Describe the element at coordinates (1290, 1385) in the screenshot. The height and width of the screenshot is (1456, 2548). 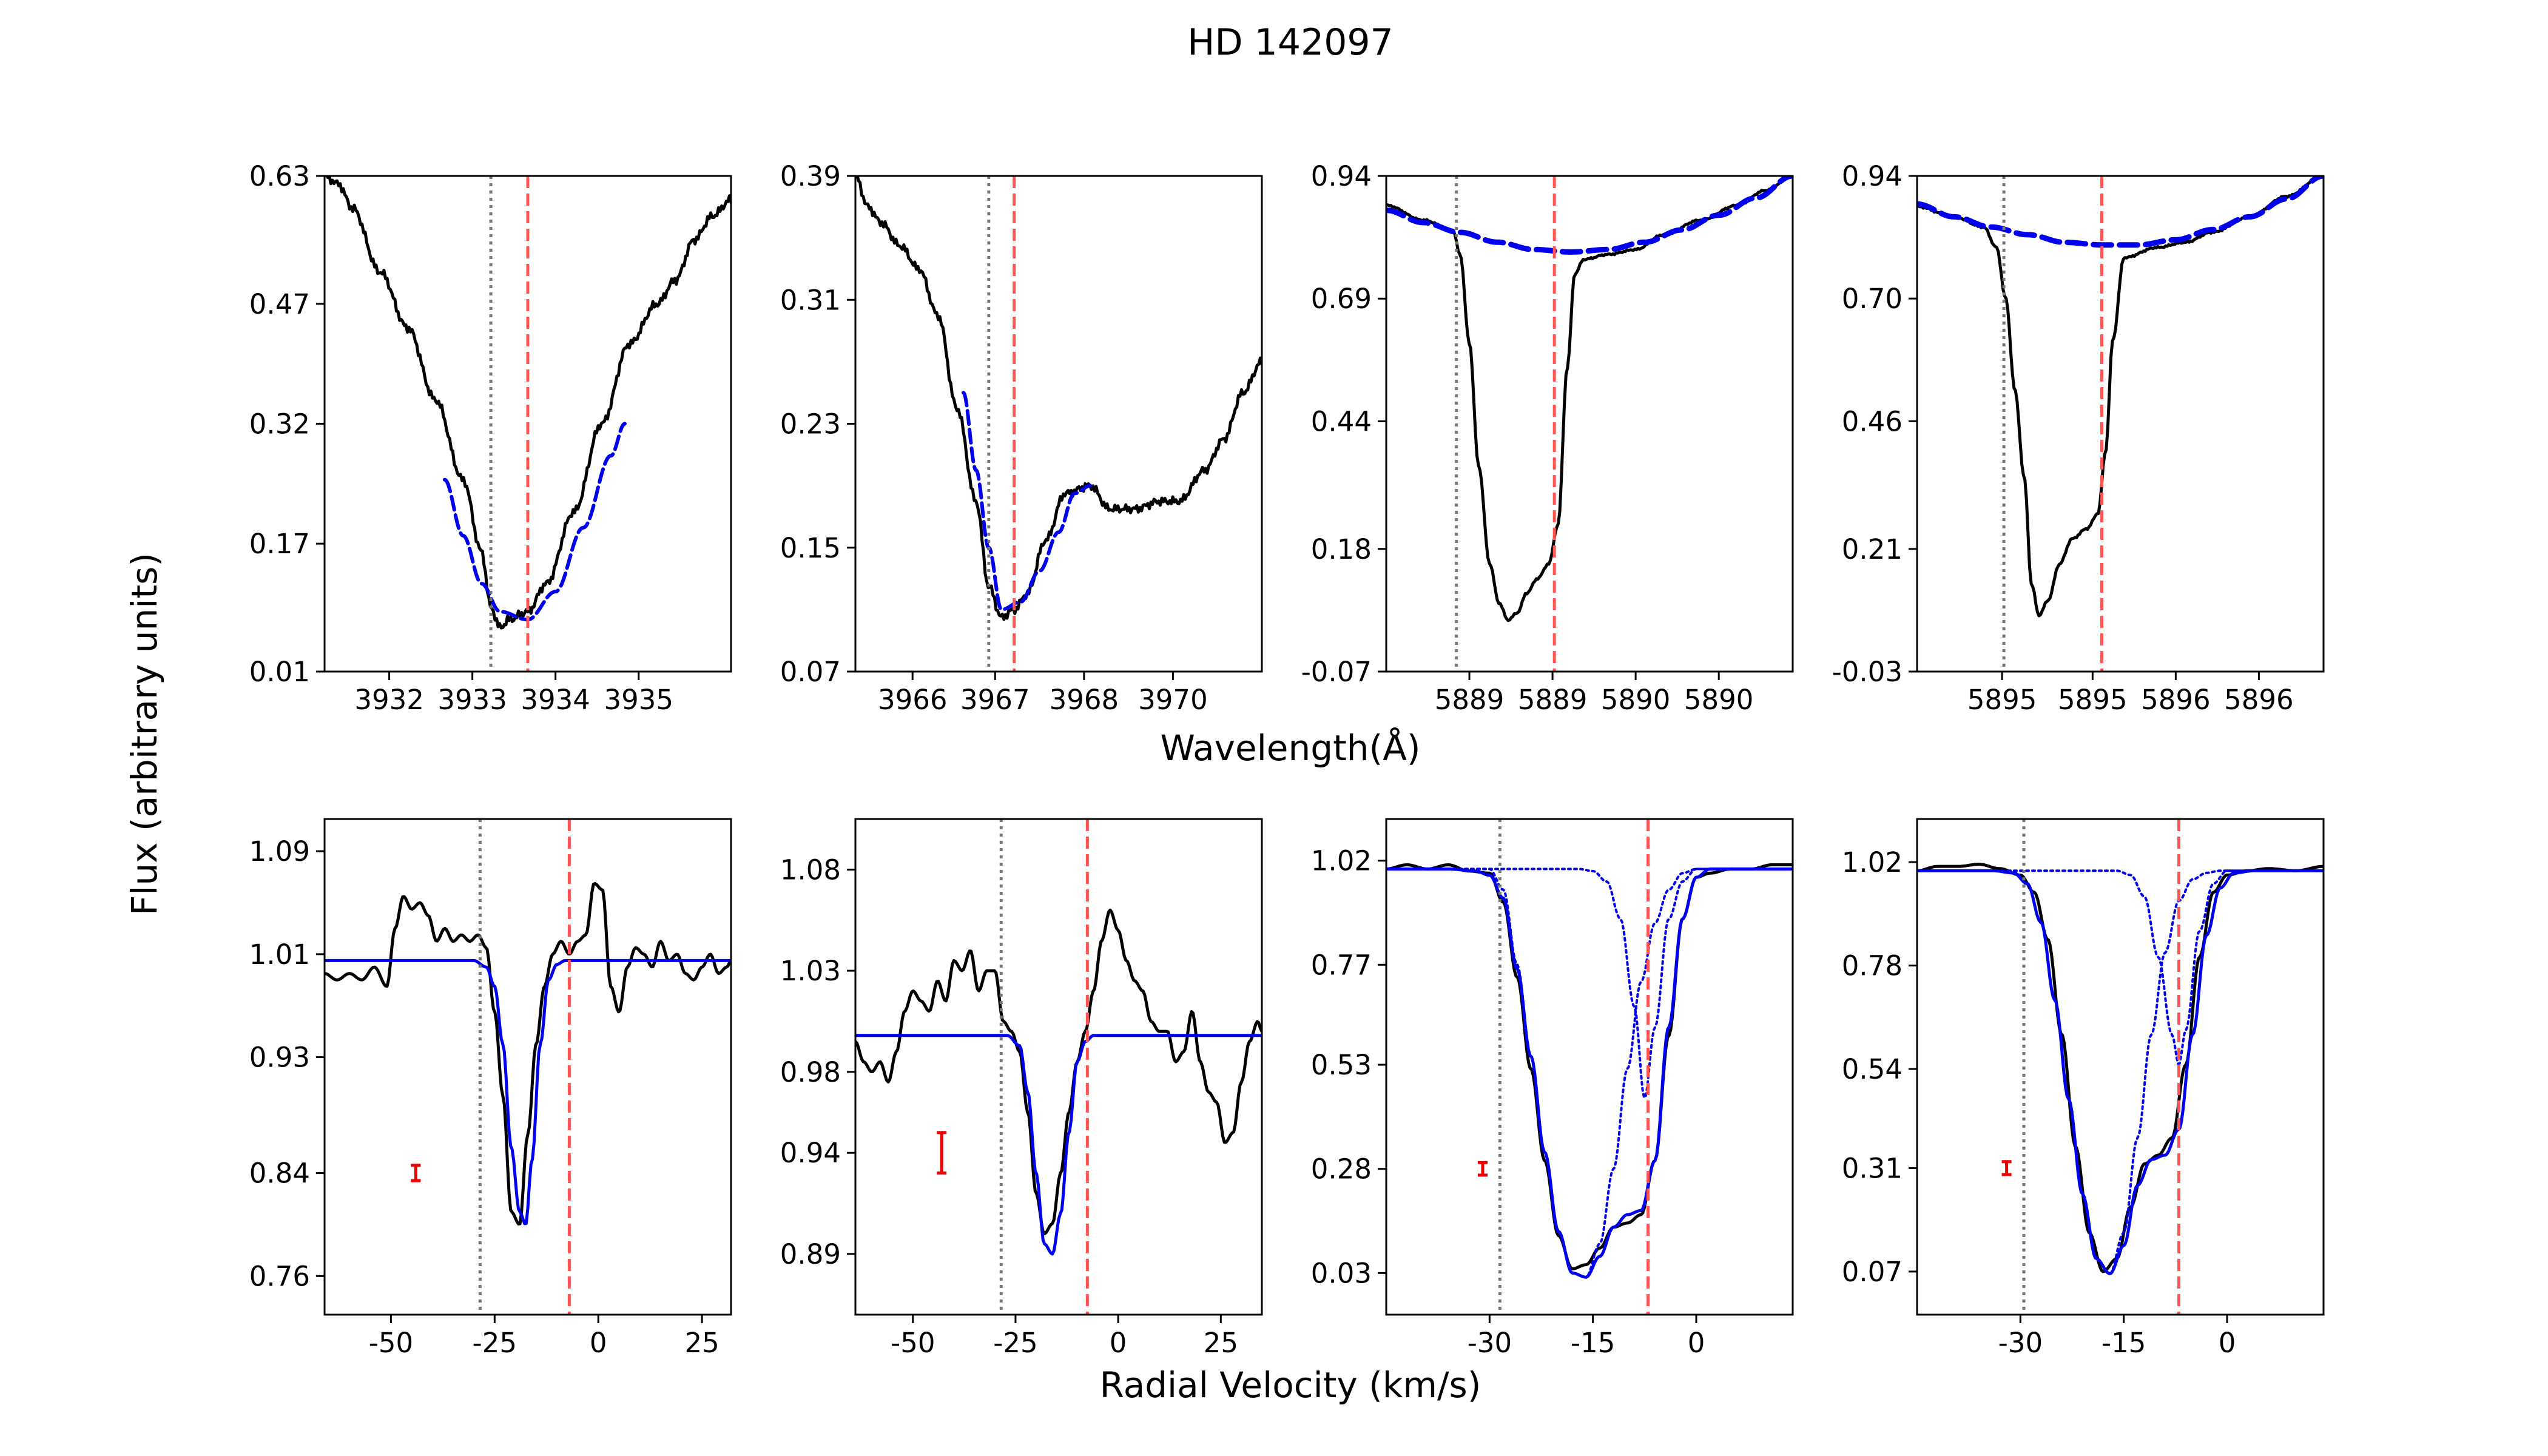
I see `bottom-row-xlabel: Radial Velocity (km/s)` at that location.